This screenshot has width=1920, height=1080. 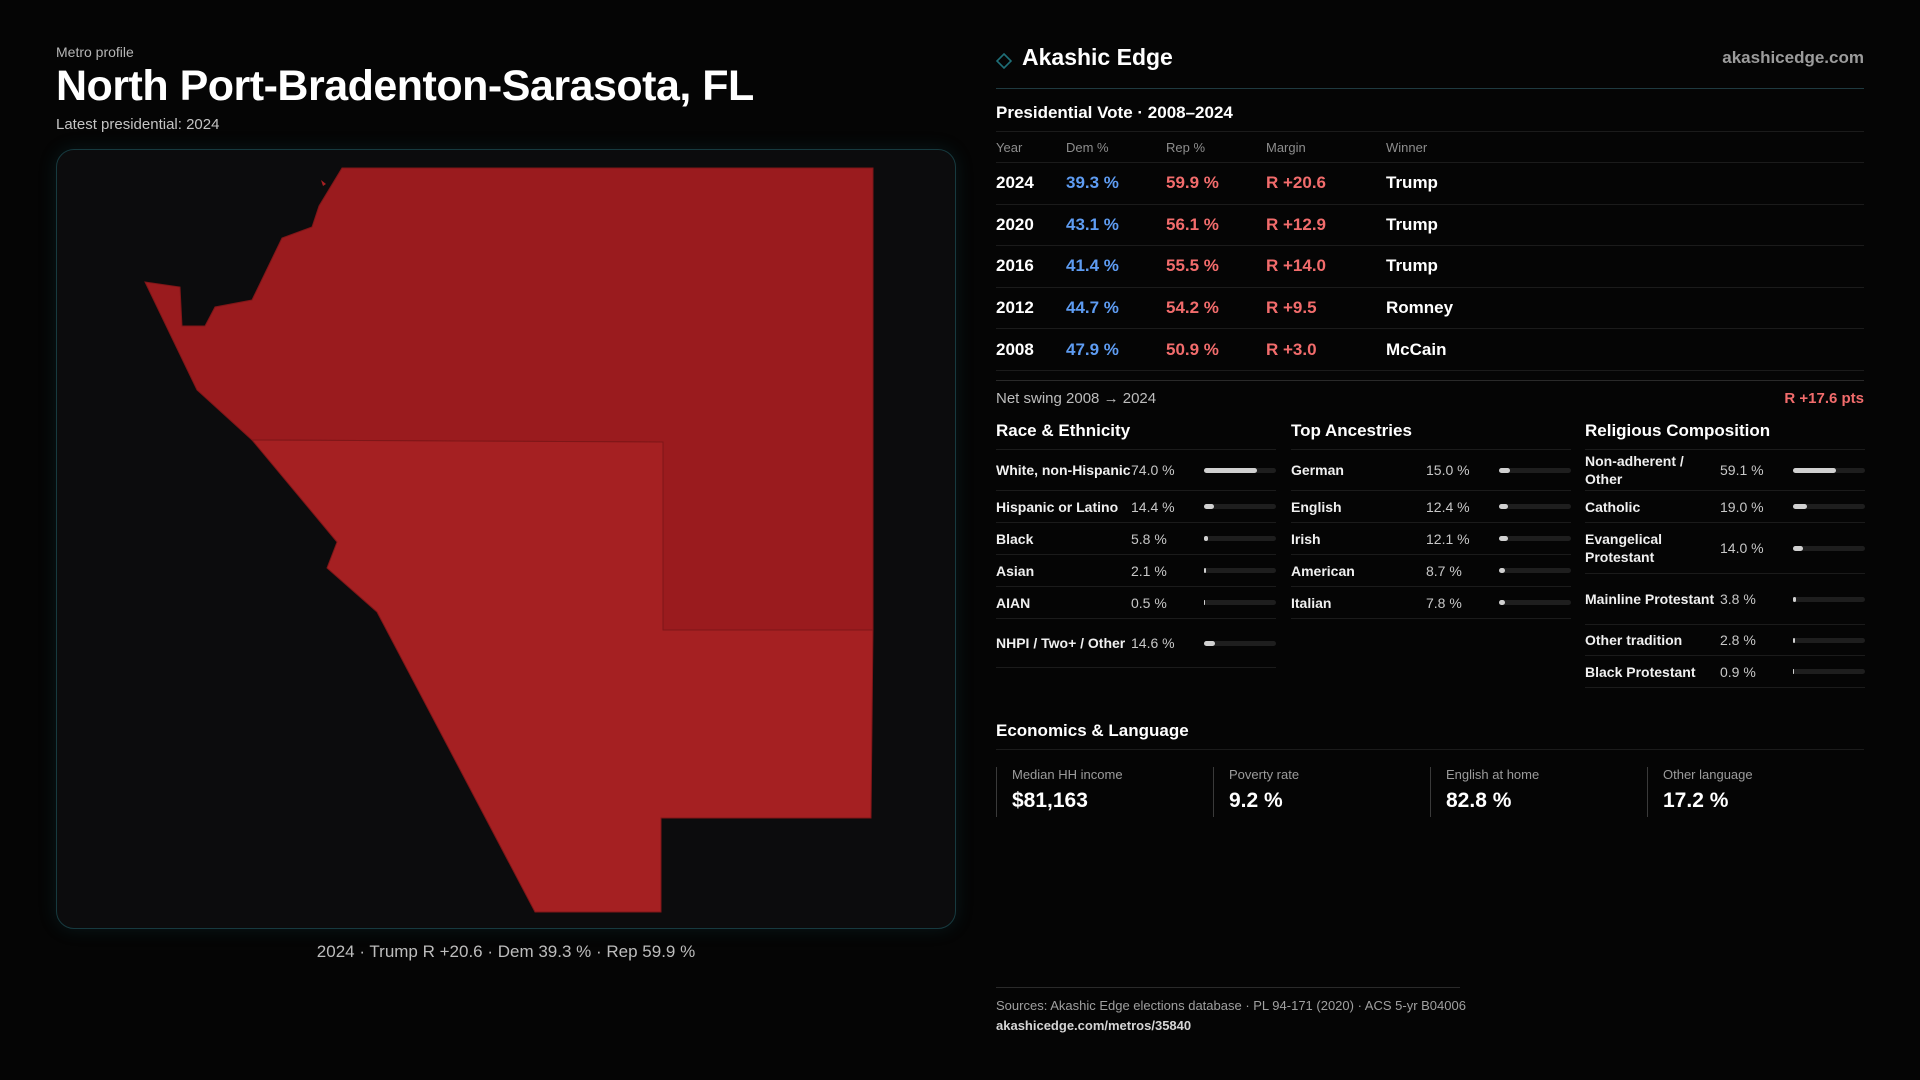 I want to click on list-item: NHPI / Two+ / Other 14.6 %, so click(x=1136, y=643).